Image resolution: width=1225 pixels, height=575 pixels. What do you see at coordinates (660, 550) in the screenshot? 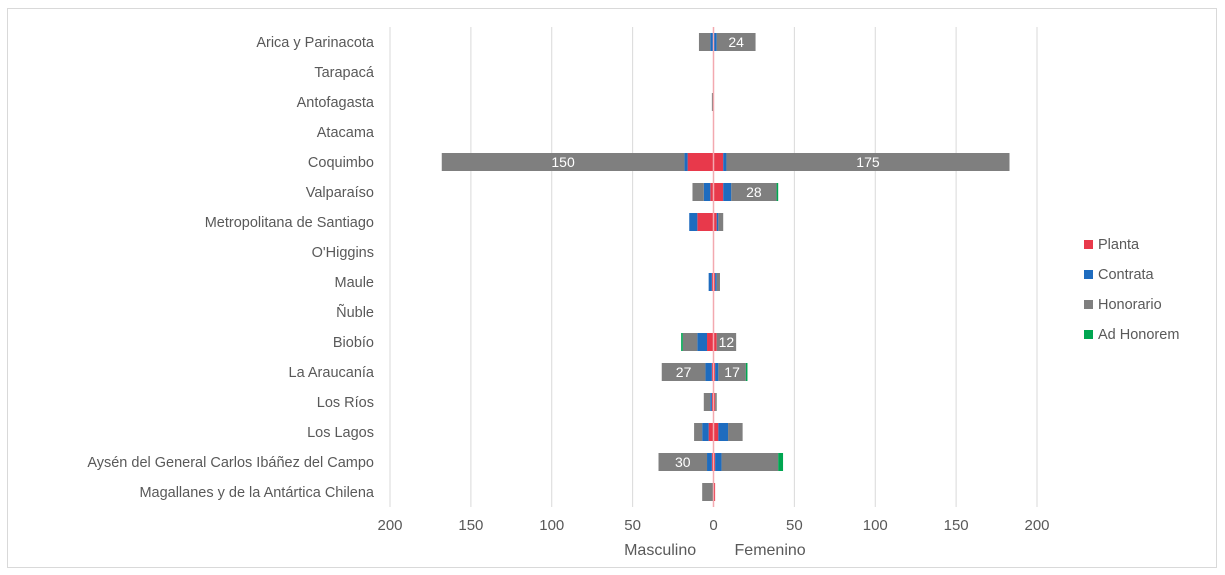
I see `x-axis-left-label: Masculino` at bounding box center [660, 550].